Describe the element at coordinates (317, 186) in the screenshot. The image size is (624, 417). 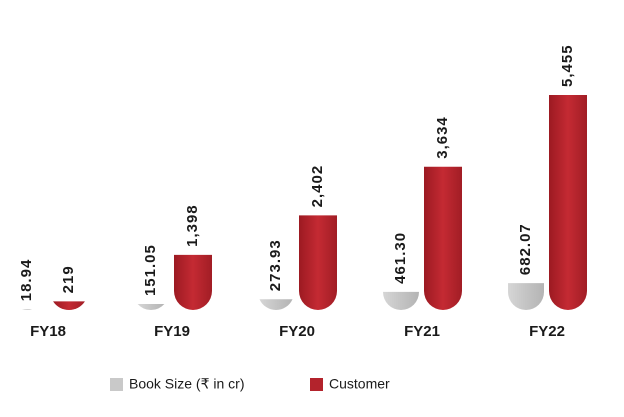
I see `value-label: 2,402` at that location.